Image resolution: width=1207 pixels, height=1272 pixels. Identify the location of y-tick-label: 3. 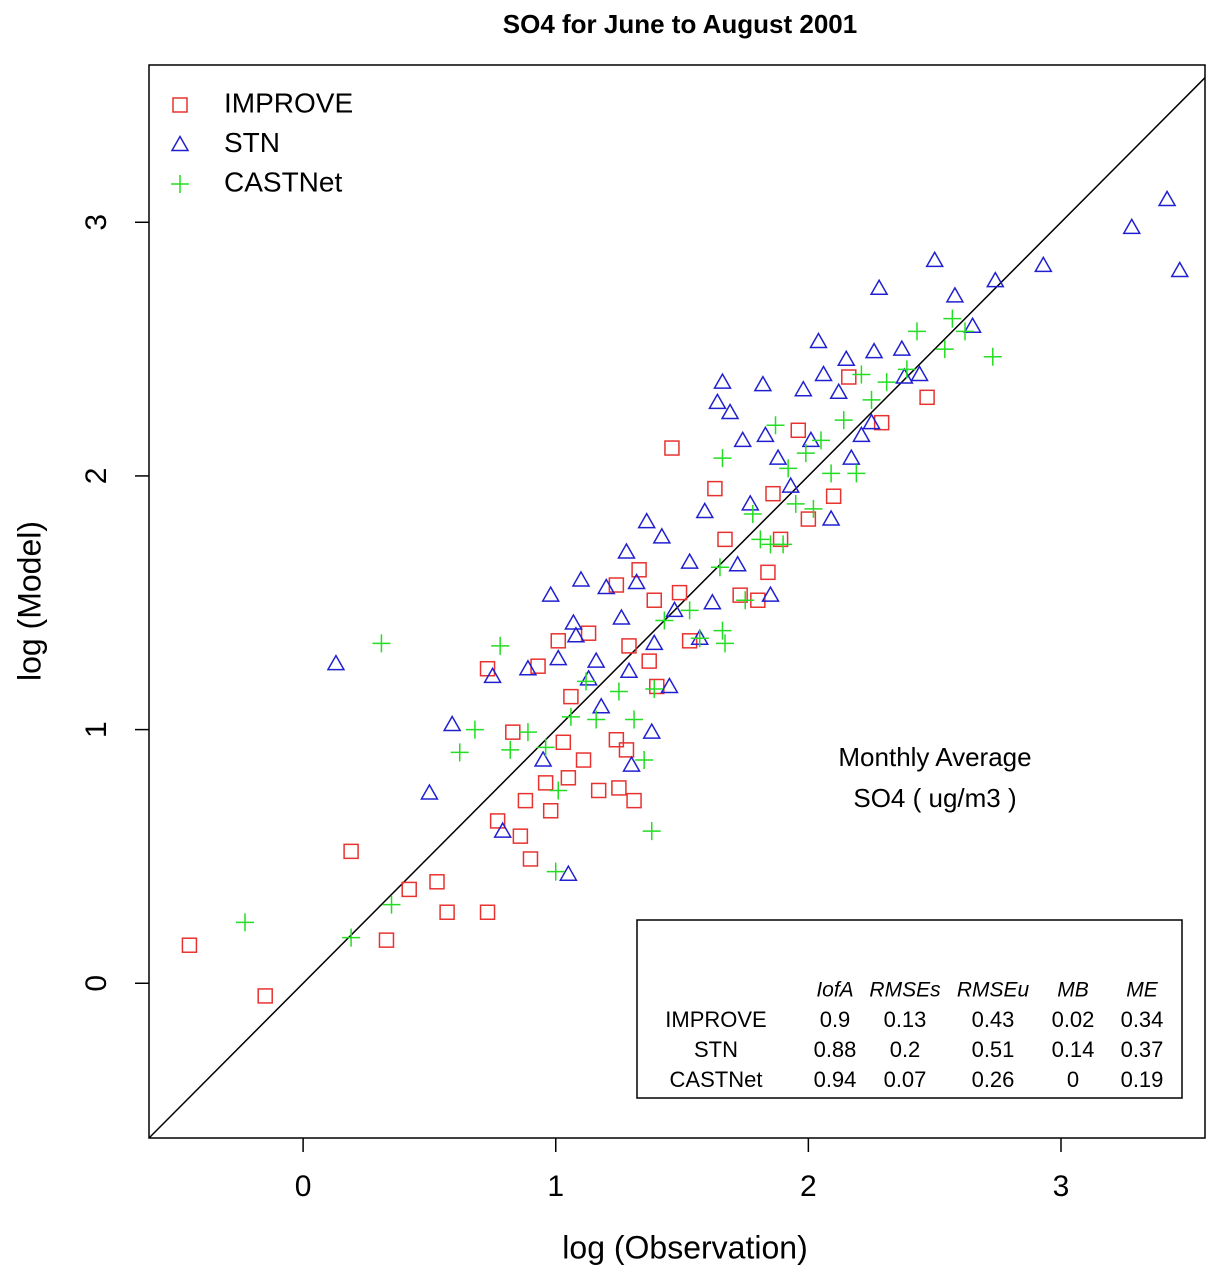
(96, 222).